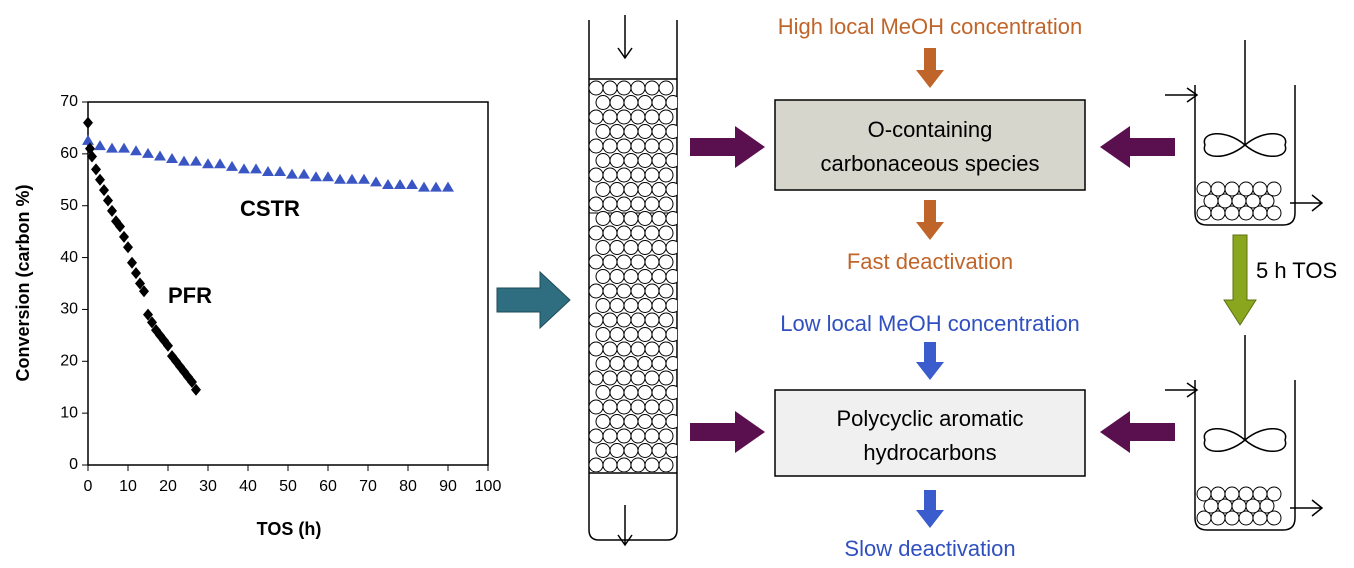  Describe the element at coordinates (368, 486) in the screenshot. I see `x-tick-label: 70` at that location.